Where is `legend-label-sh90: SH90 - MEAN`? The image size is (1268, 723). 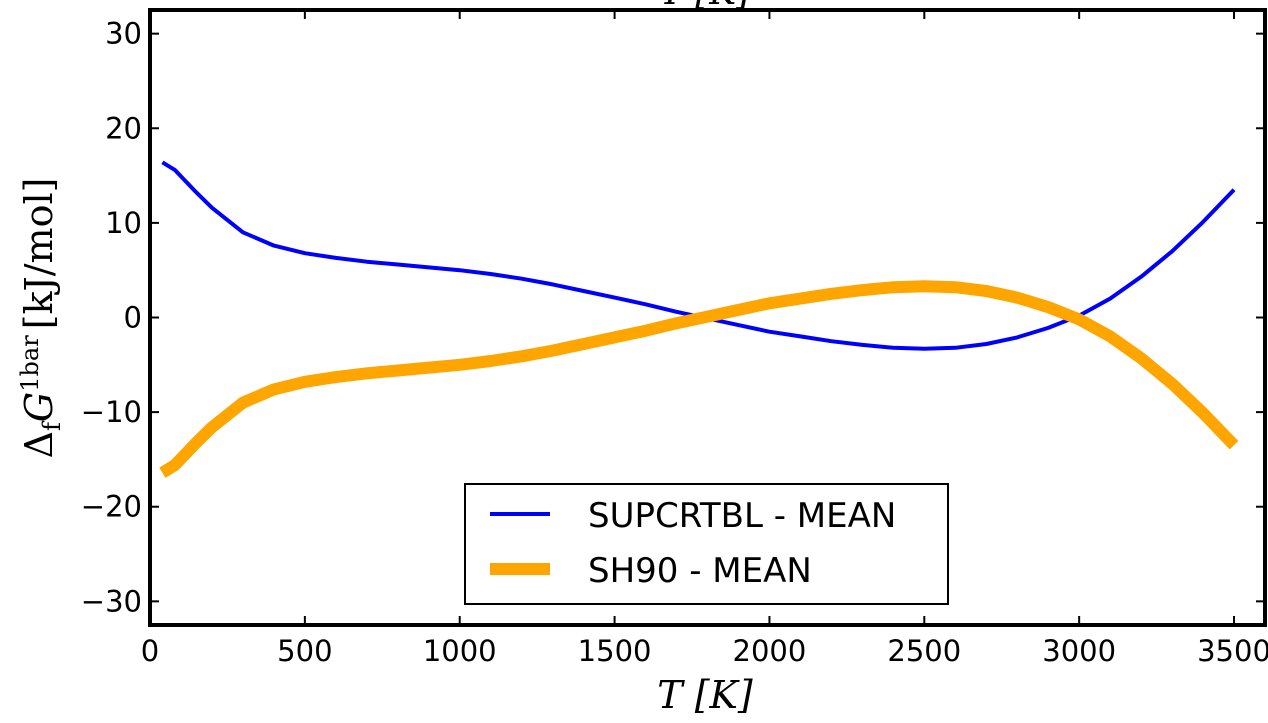 legend-label-sh90: SH90 - MEAN is located at coordinates (700, 571).